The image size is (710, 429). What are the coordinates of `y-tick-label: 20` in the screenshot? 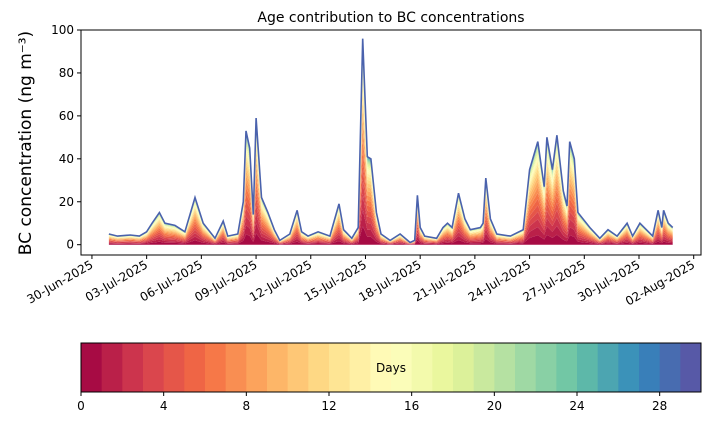 It's located at (66, 202).